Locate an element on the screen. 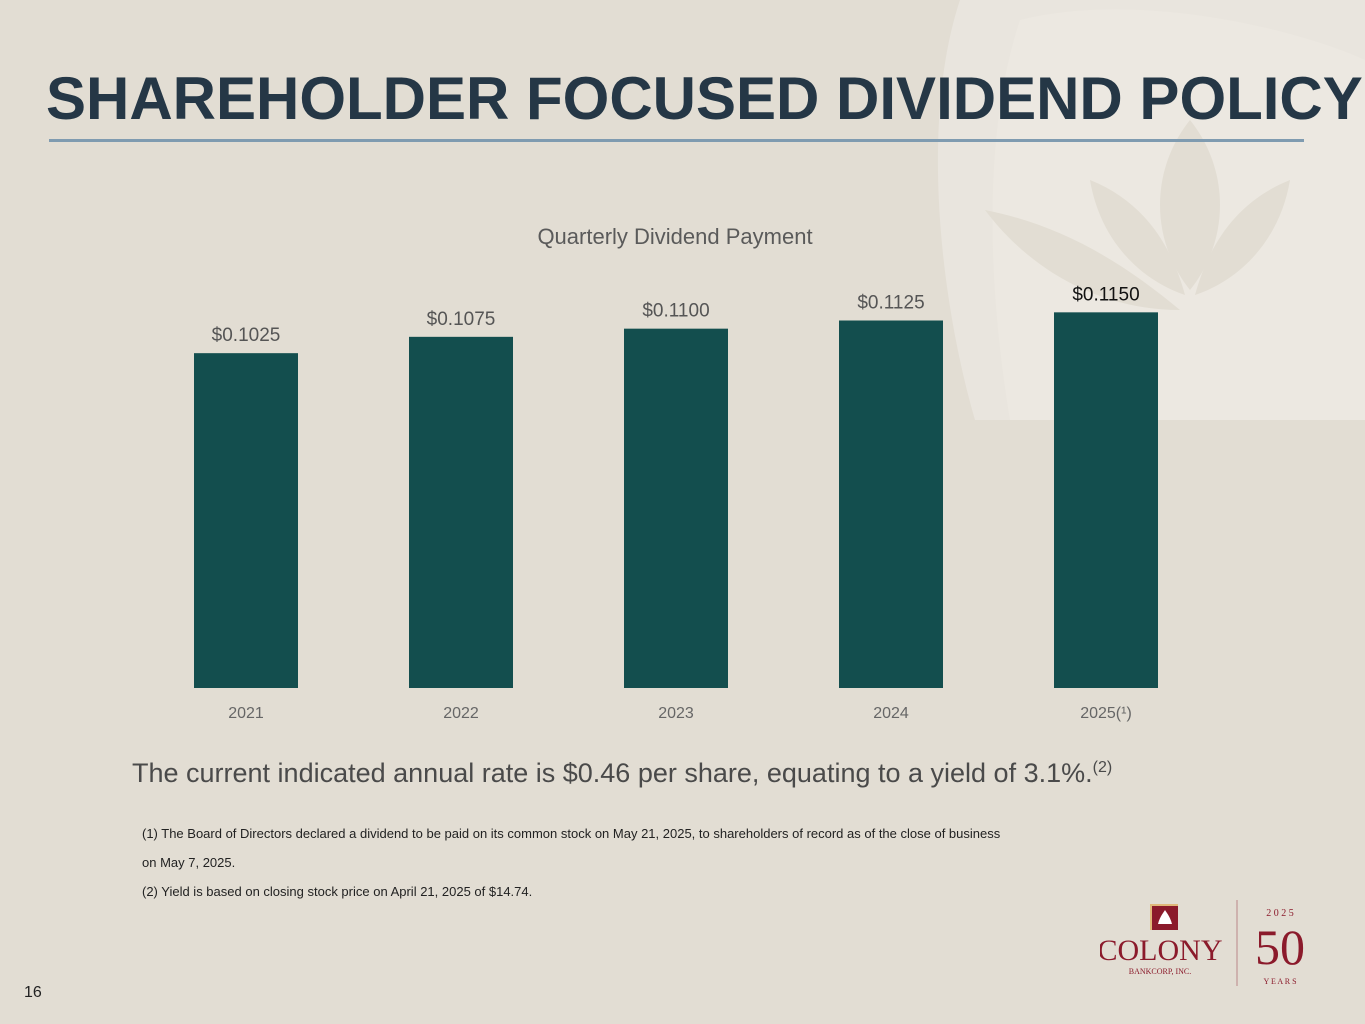 The height and width of the screenshot is (1024, 1365). x-tick-label: 2021 is located at coordinates (246, 713).